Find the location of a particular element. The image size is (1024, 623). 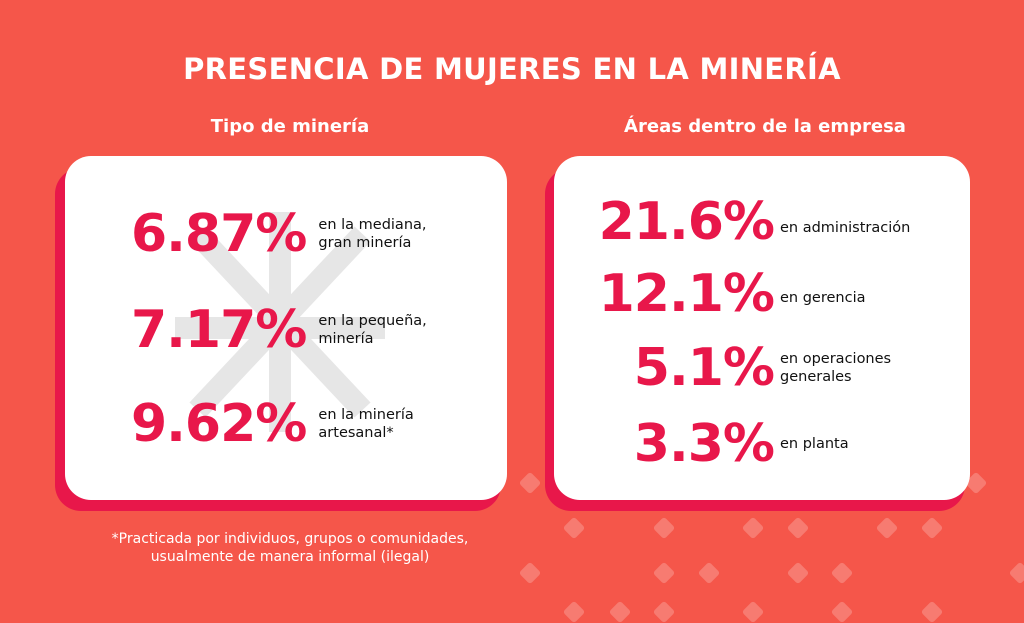

stat-label: en operaciones generales is located at coordinates (836, 368).